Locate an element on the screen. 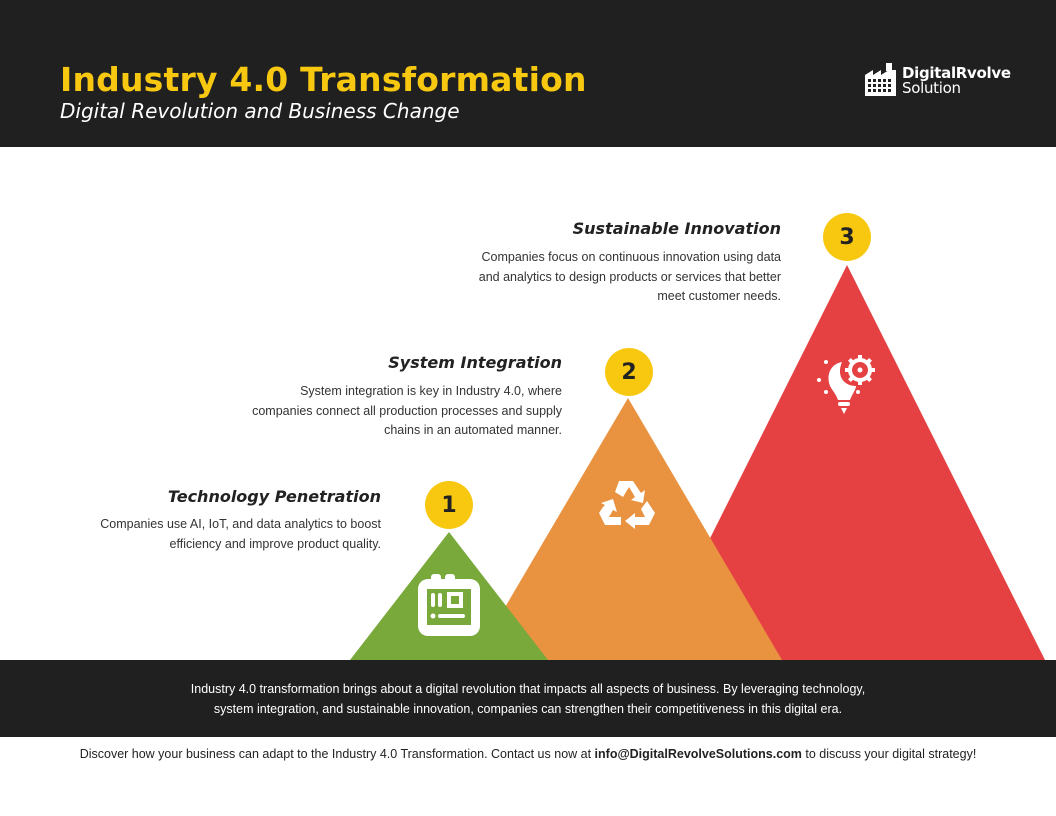  step-3-title: Sustainable Innovation is located at coordinates (676, 228).